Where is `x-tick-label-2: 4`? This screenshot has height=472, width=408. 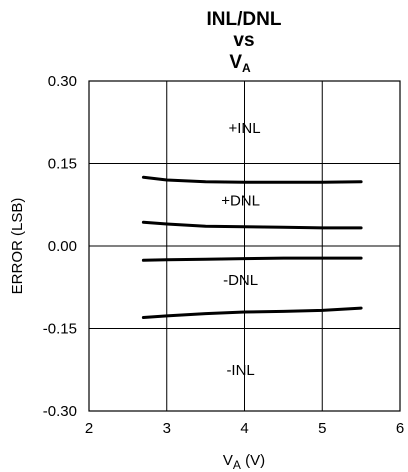 x-tick-label-2: 4 is located at coordinates (244, 428).